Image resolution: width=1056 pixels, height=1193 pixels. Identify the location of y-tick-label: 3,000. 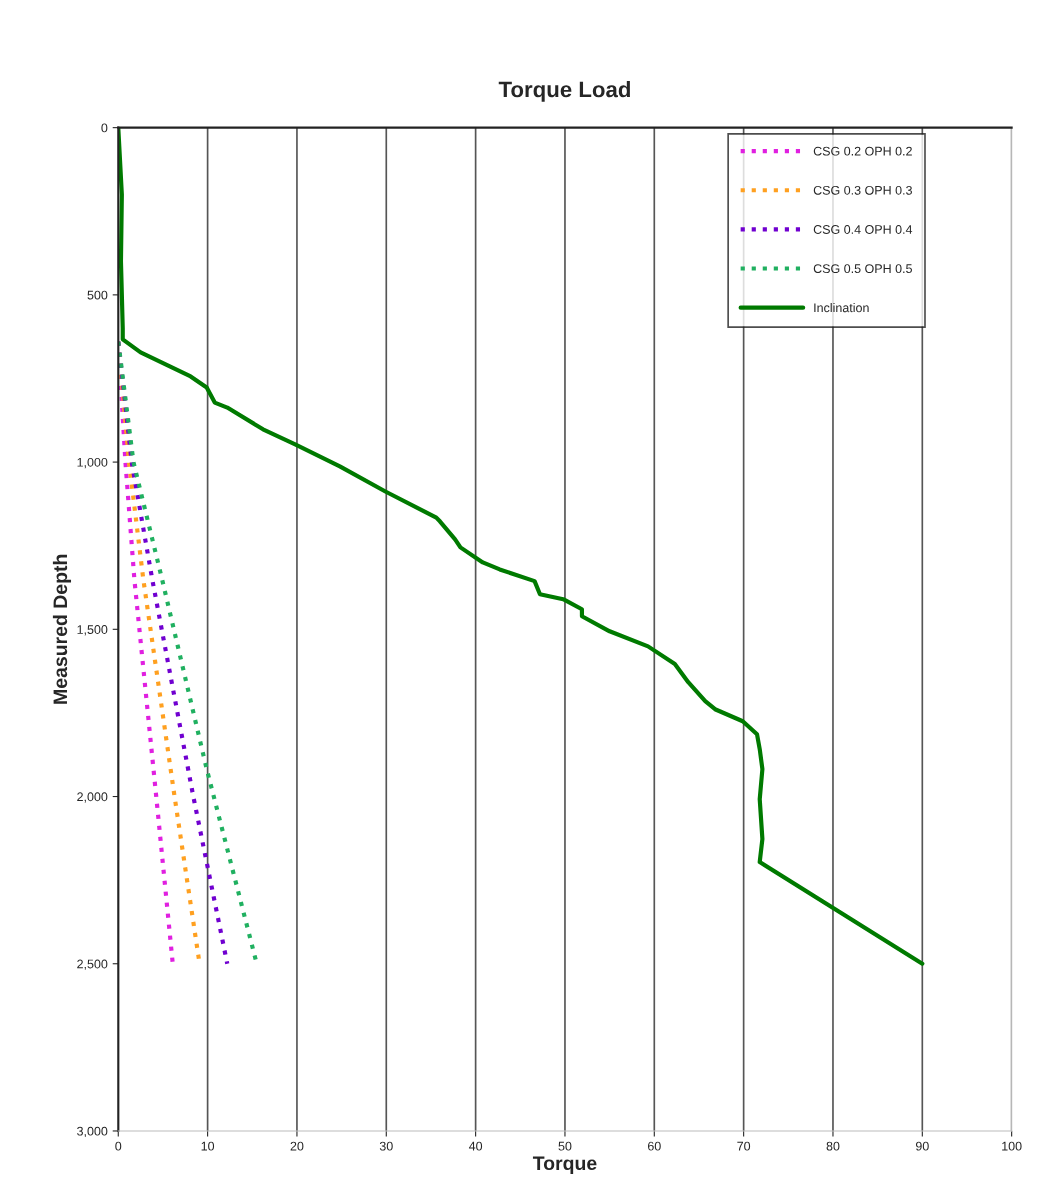
(92, 1132).